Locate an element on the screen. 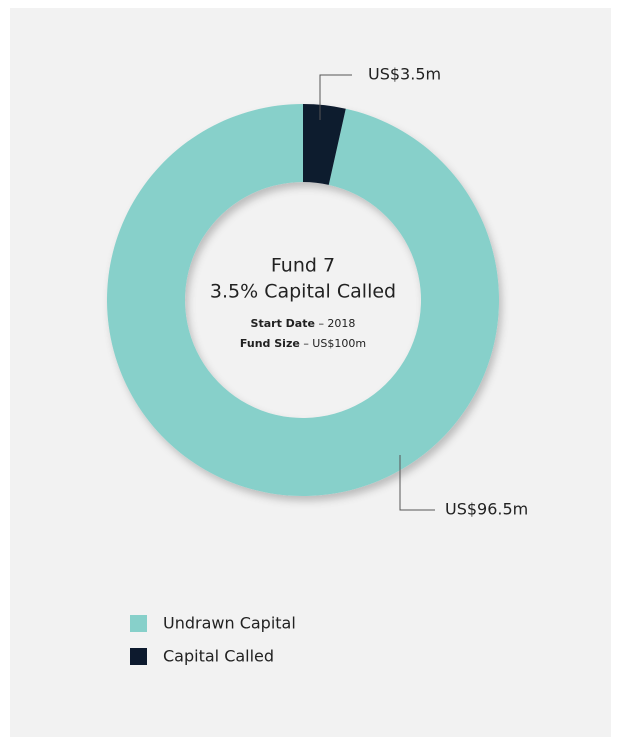 The height and width of the screenshot is (745, 621). detail: Start Date – 2018 is located at coordinates (303, 323).